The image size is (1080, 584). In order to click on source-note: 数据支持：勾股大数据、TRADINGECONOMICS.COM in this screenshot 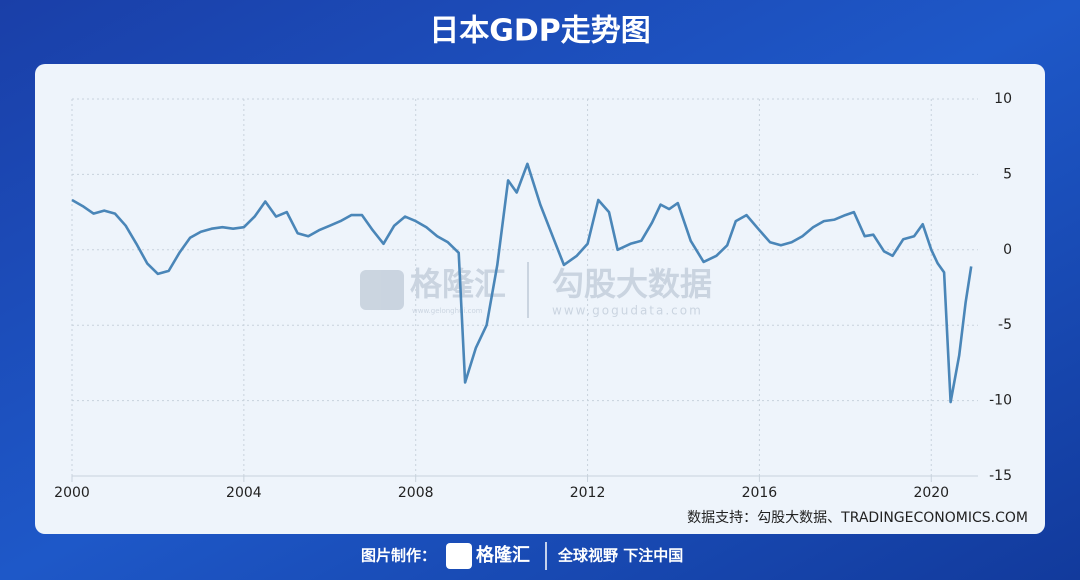, I will do `click(857, 518)`.